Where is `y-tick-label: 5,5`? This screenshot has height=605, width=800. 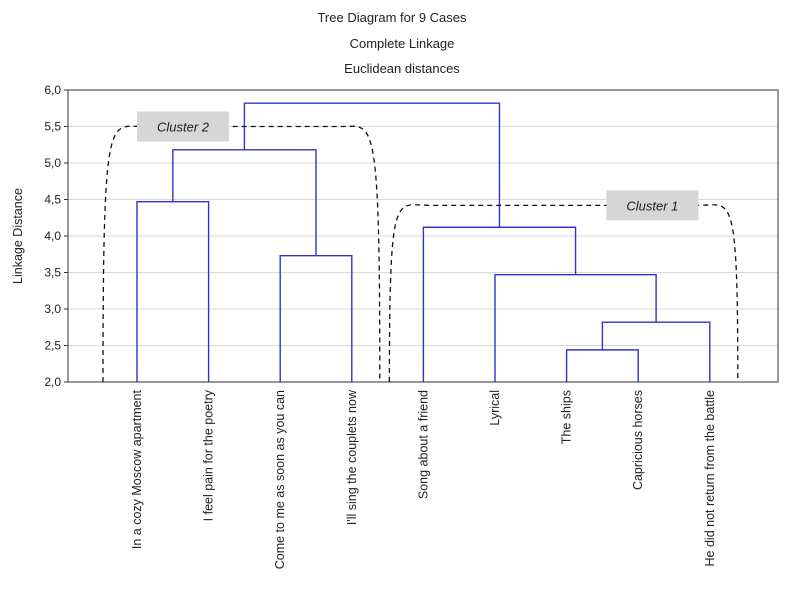
y-tick-label: 5,5 is located at coordinates (52, 127).